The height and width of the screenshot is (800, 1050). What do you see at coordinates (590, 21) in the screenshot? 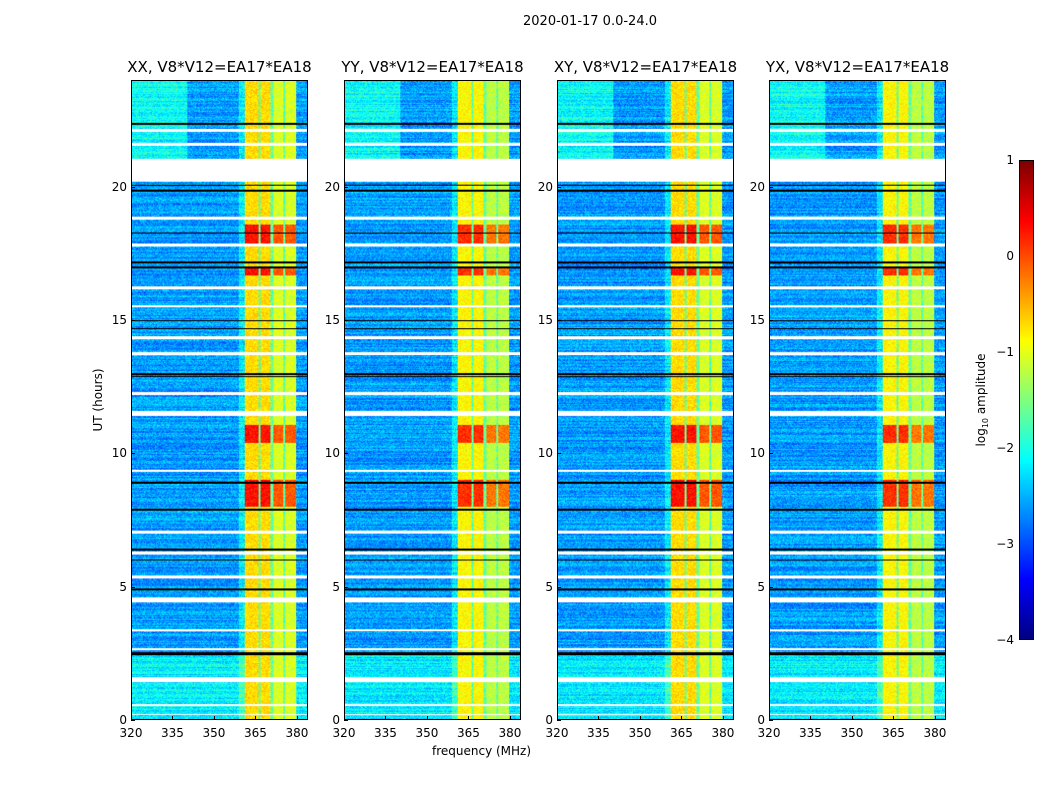
I see `figure-title: 2020-01-17 0.0-24.0` at bounding box center [590, 21].